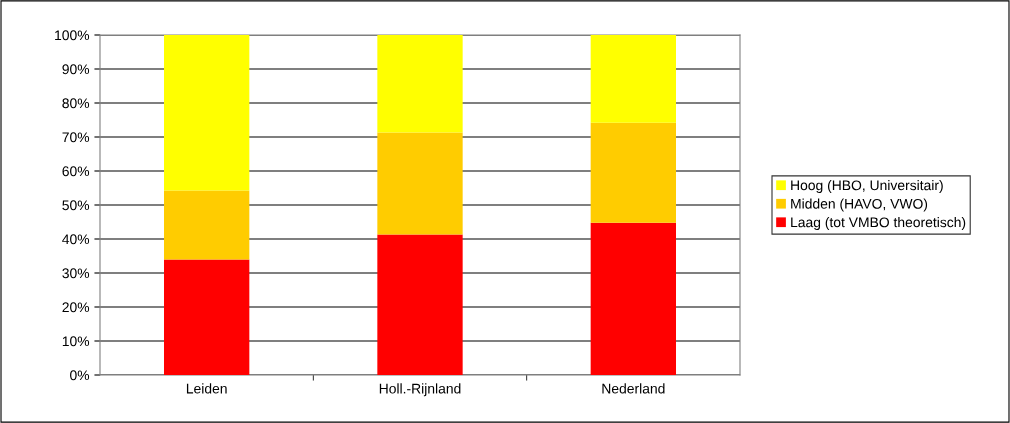 The height and width of the screenshot is (423, 1010). What do you see at coordinates (867, 186) in the screenshot?
I see `legend-label: Hoog (HBO, Universitair)` at bounding box center [867, 186].